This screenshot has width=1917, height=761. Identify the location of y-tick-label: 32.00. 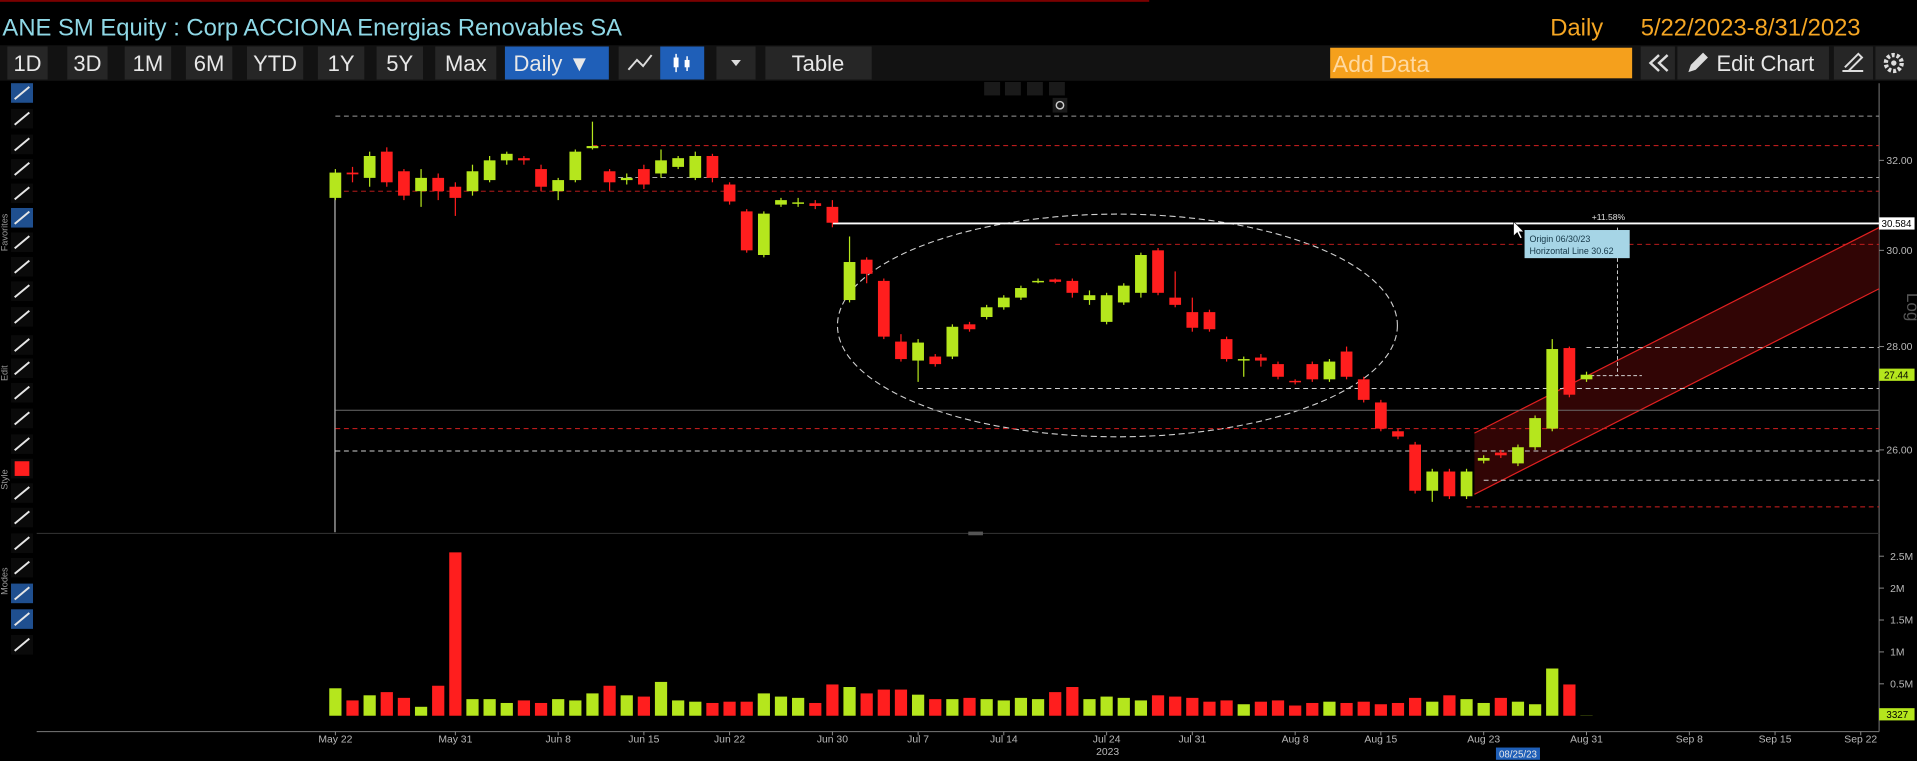
(1899, 161).